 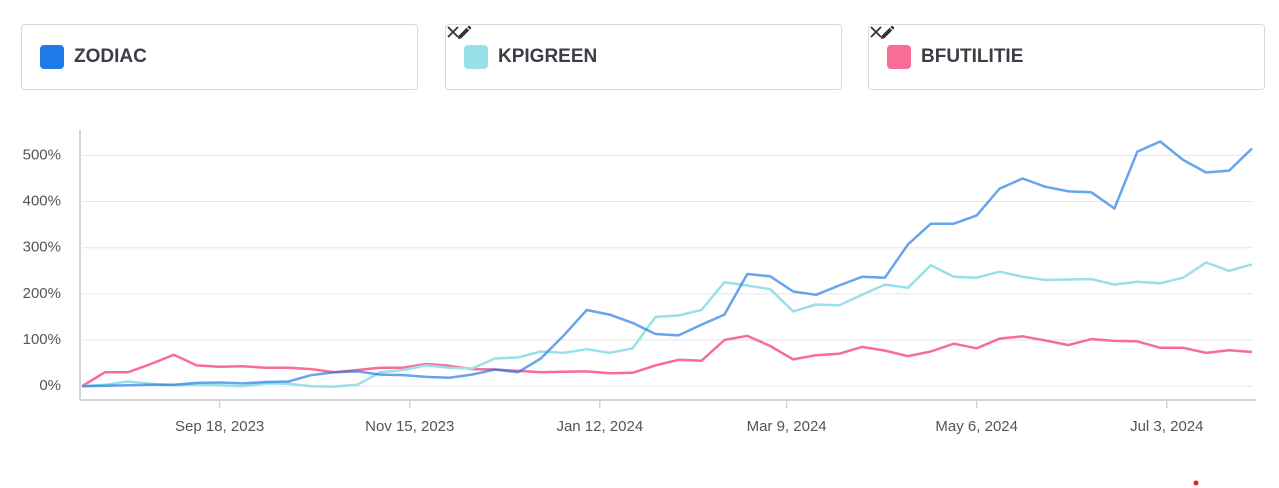 What do you see at coordinates (42, 154) in the screenshot?
I see `y-tick-label: 500%` at bounding box center [42, 154].